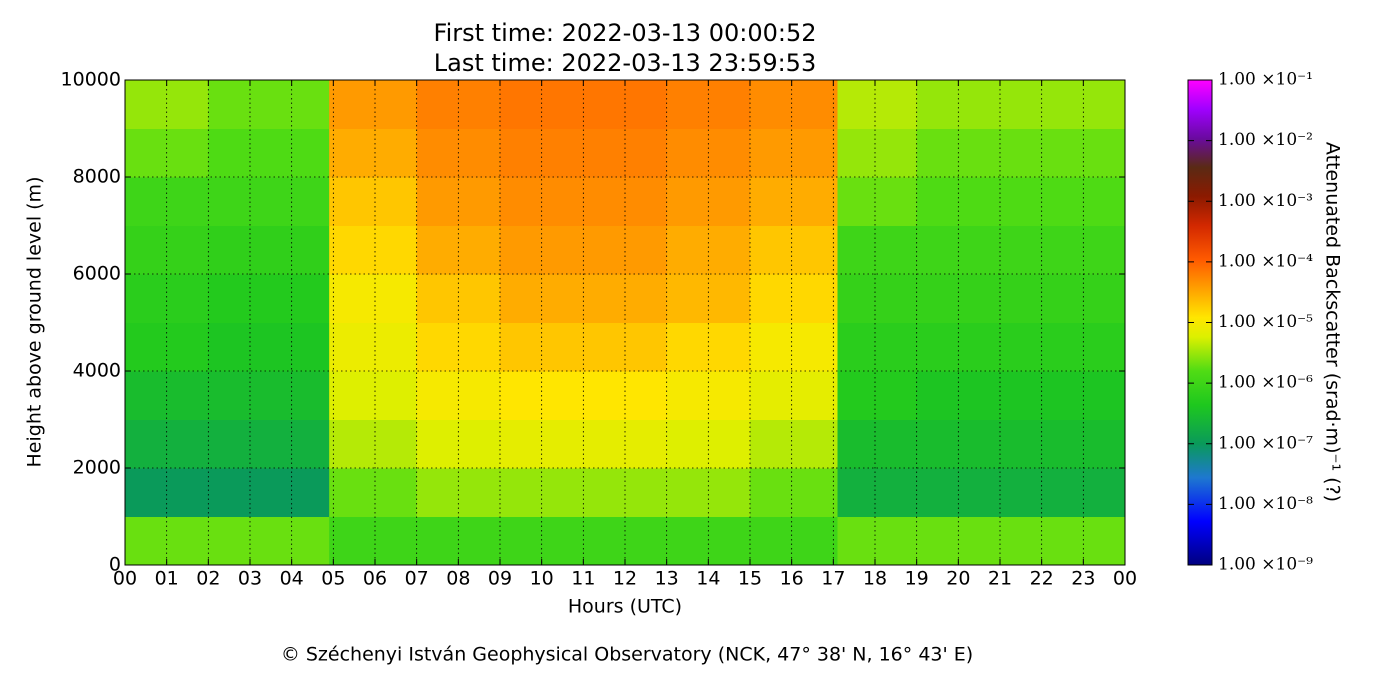 The height and width of the screenshot is (700, 1400). What do you see at coordinates (1265, 322) in the screenshot?
I see `colorbar-tick-label: 1.00 ×10⁻⁵` at bounding box center [1265, 322].